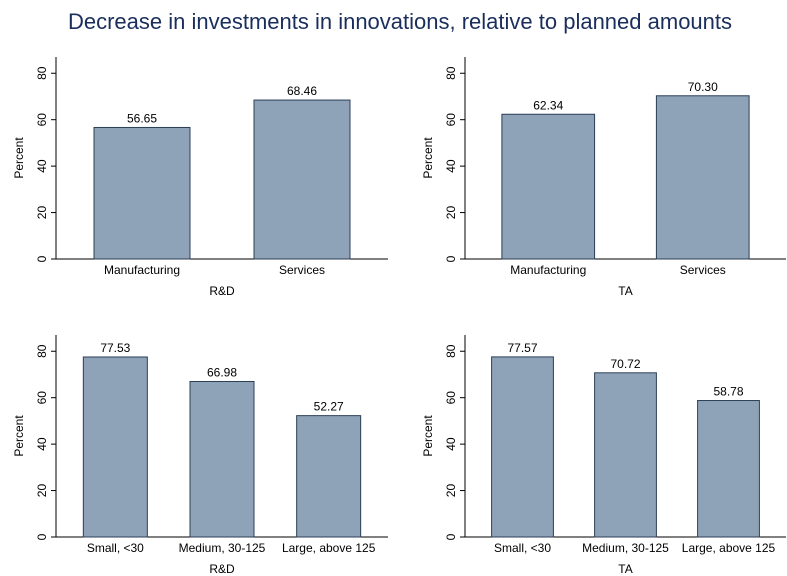  What do you see at coordinates (703, 87) in the screenshot?
I see `value-label: 70.30` at bounding box center [703, 87].